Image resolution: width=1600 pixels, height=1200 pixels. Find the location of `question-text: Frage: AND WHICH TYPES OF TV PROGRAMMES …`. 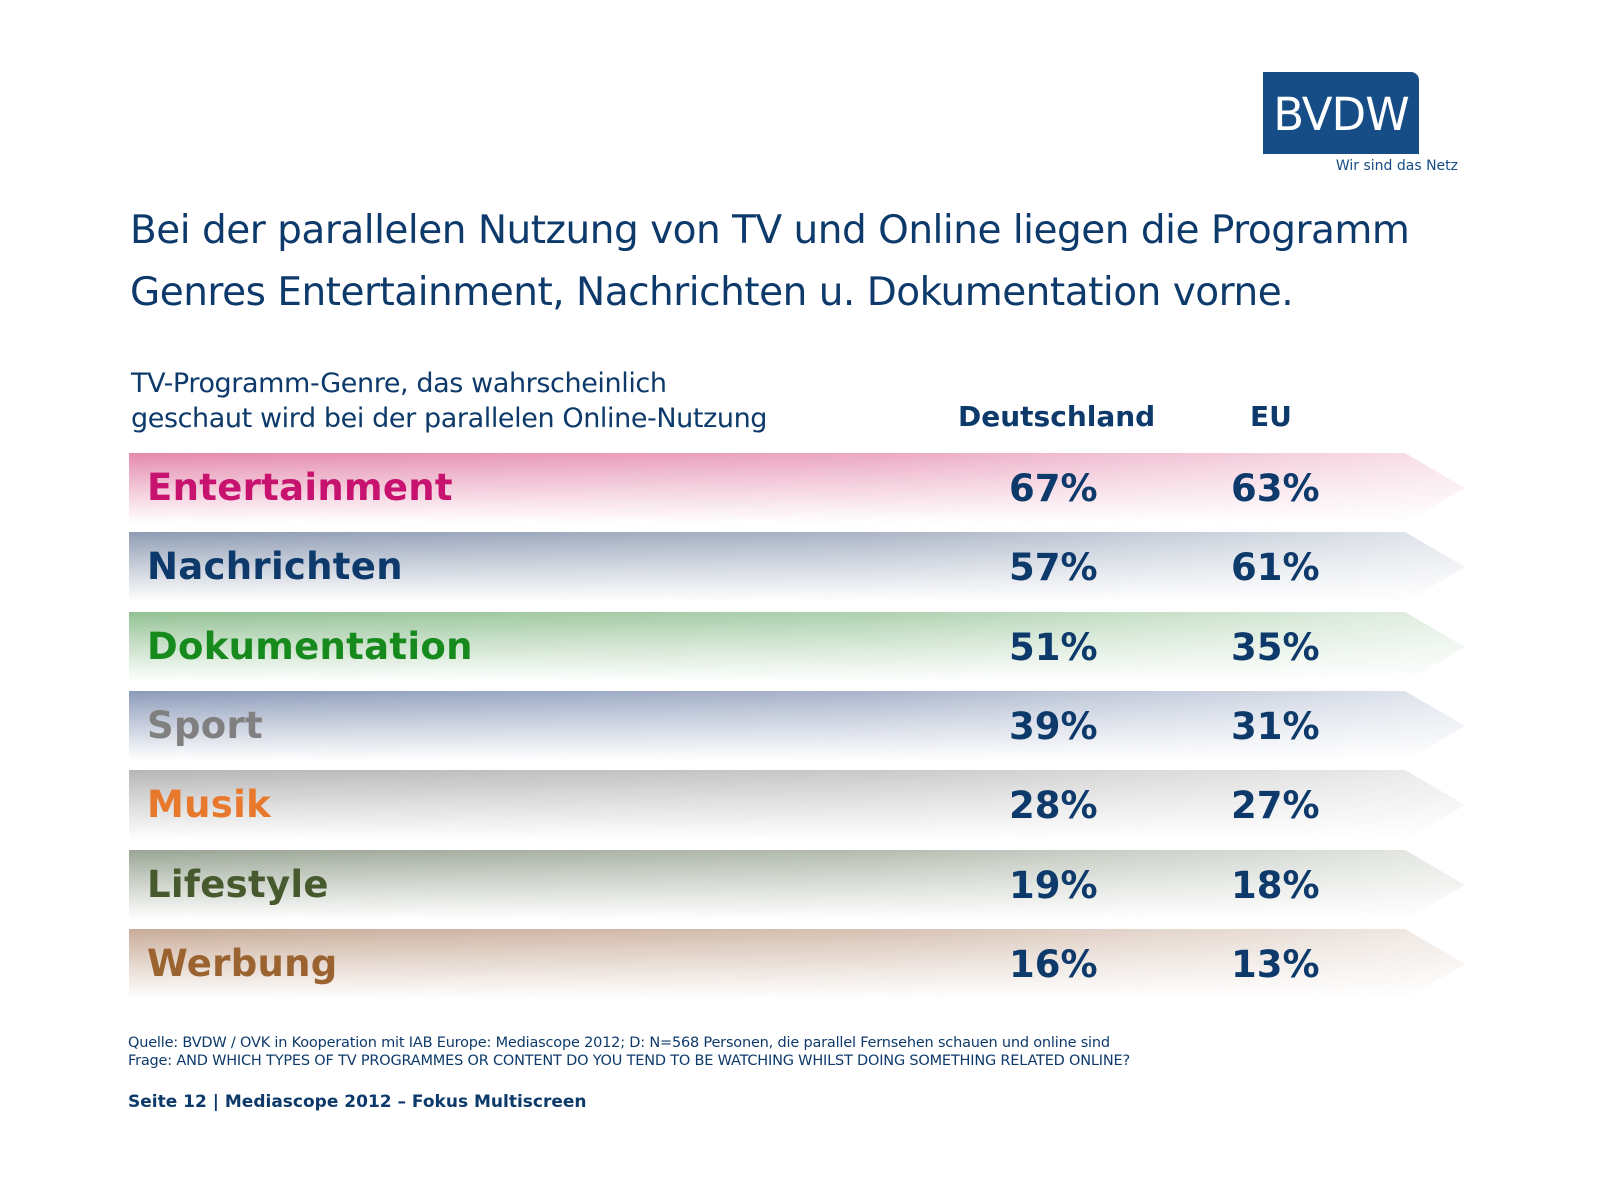

question-text: Frage: AND WHICH TYPES OF TV PROGRAMMES … is located at coordinates (629, 1061).